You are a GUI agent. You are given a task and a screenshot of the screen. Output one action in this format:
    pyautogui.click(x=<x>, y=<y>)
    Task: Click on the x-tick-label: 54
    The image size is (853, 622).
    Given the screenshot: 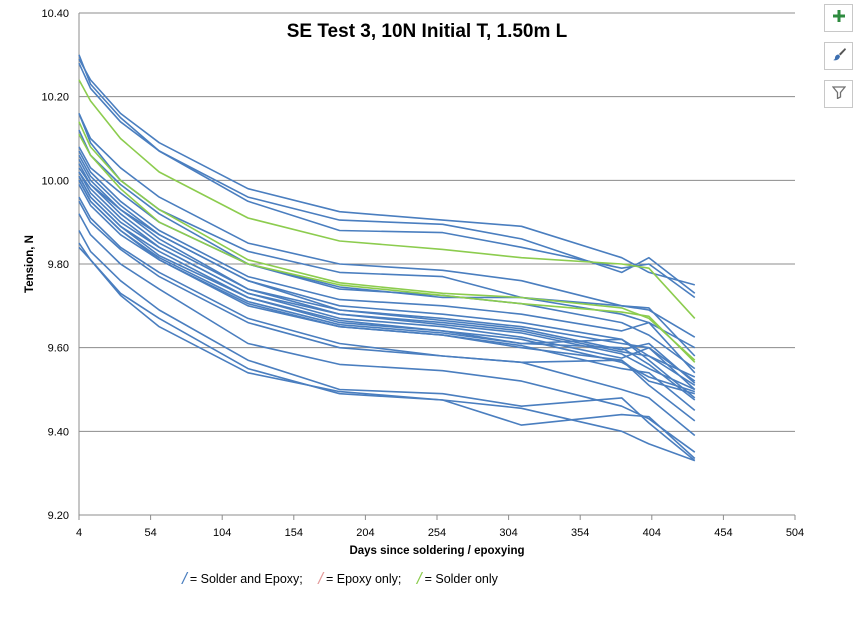 What is the action you would take?
    pyautogui.click(x=150, y=533)
    